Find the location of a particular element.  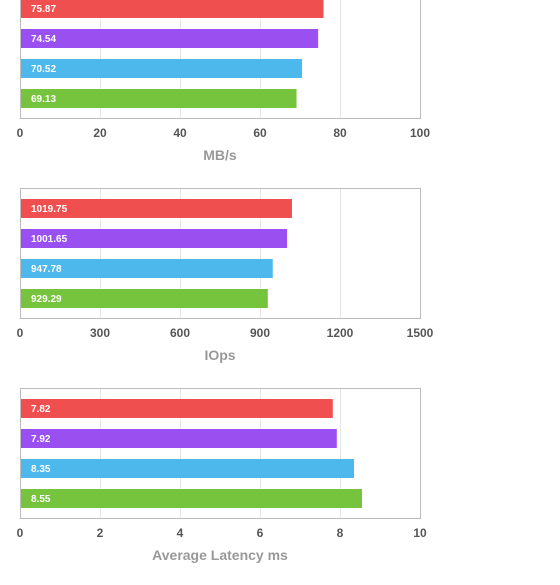

x-axis-title: Average Latency ms is located at coordinates (220, 555).